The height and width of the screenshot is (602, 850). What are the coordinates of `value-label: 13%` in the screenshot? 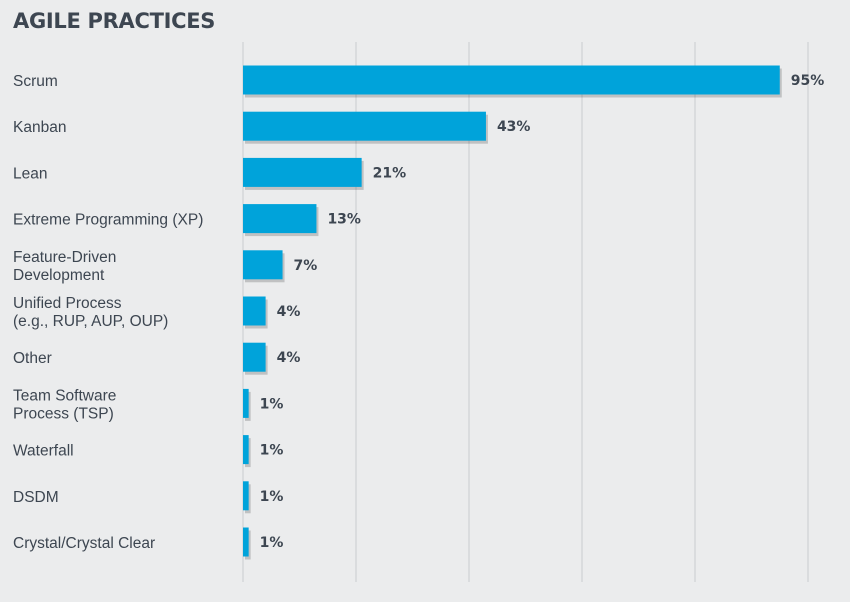 It's located at (344, 220).